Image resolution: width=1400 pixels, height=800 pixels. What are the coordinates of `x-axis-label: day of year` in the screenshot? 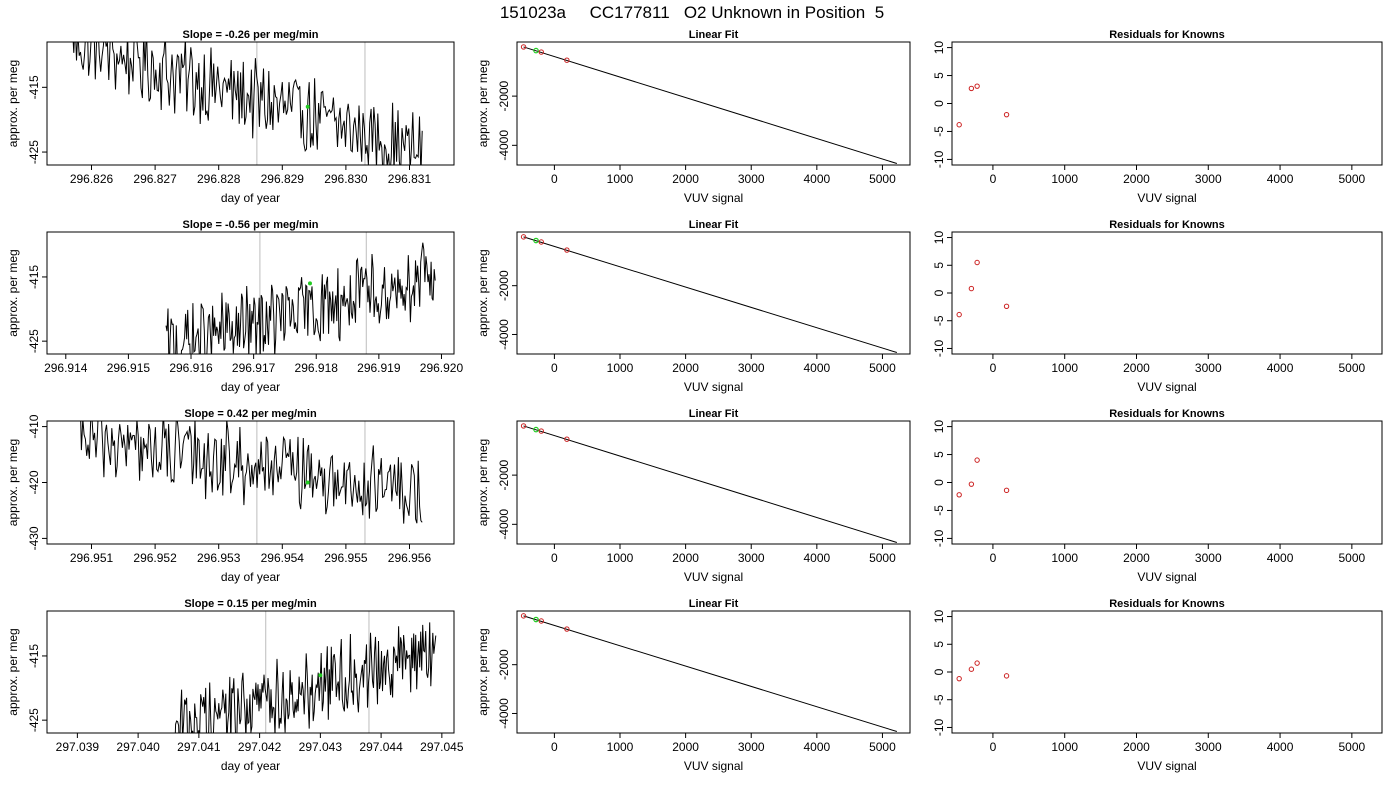 It's located at (250, 577).